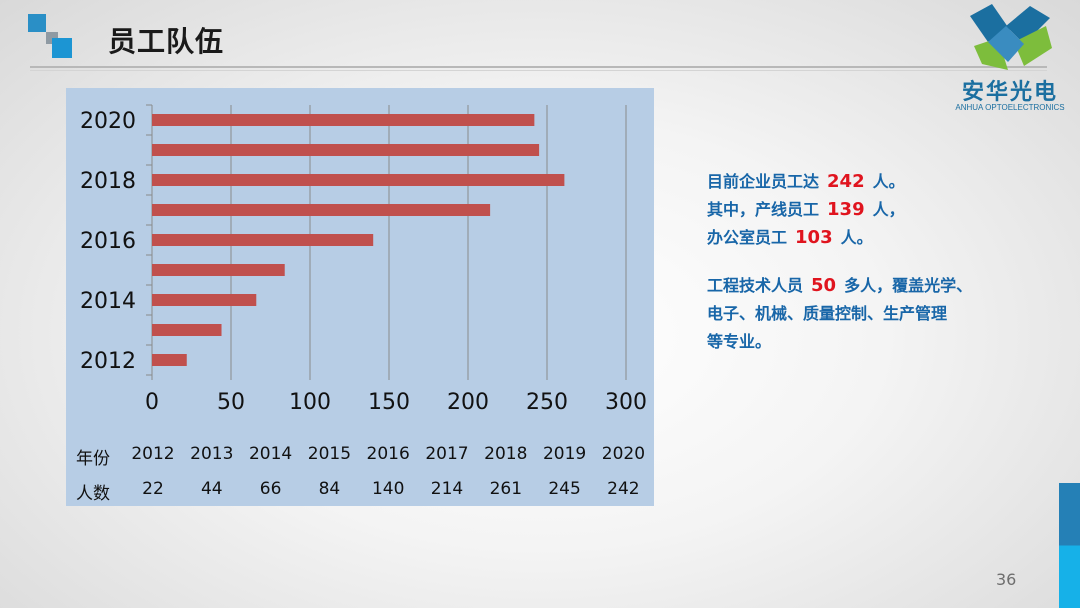  Describe the element at coordinates (343, 120) in the screenshot. I see `bar-2020` at that location.